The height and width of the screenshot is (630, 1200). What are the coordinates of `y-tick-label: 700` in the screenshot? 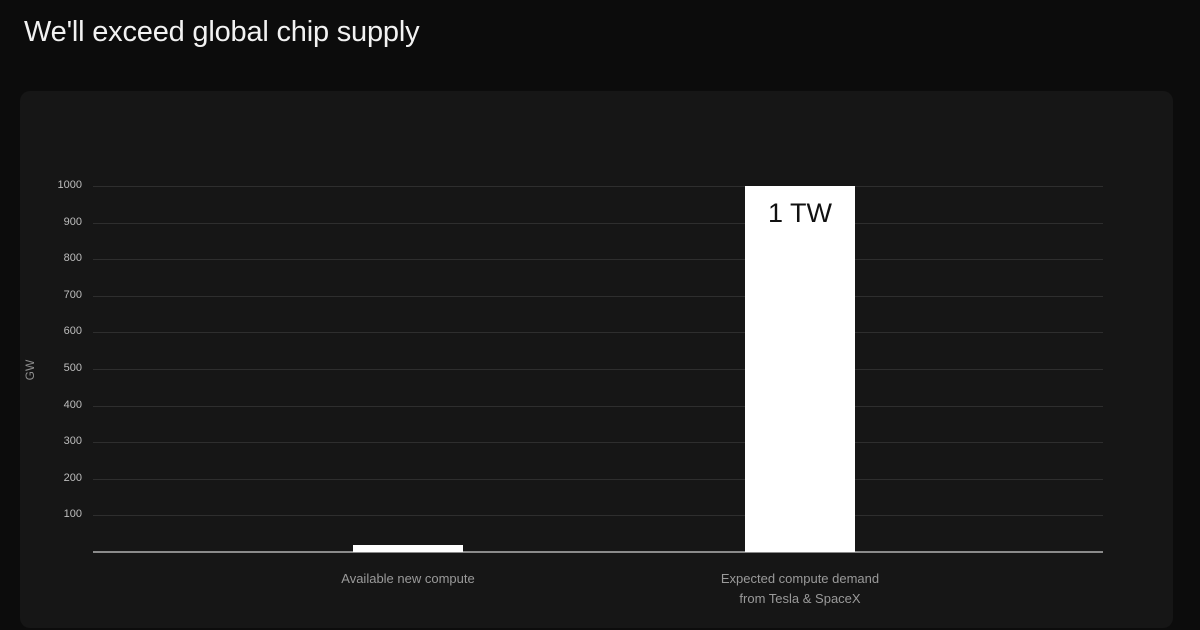 It's located at (72, 295).